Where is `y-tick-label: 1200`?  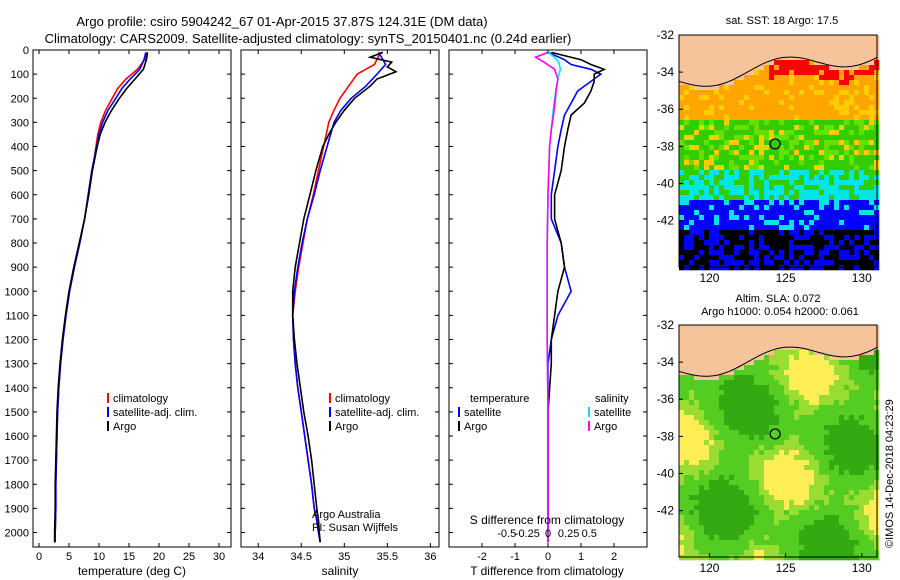 y-tick-label: 1200 is located at coordinates (17, 341).